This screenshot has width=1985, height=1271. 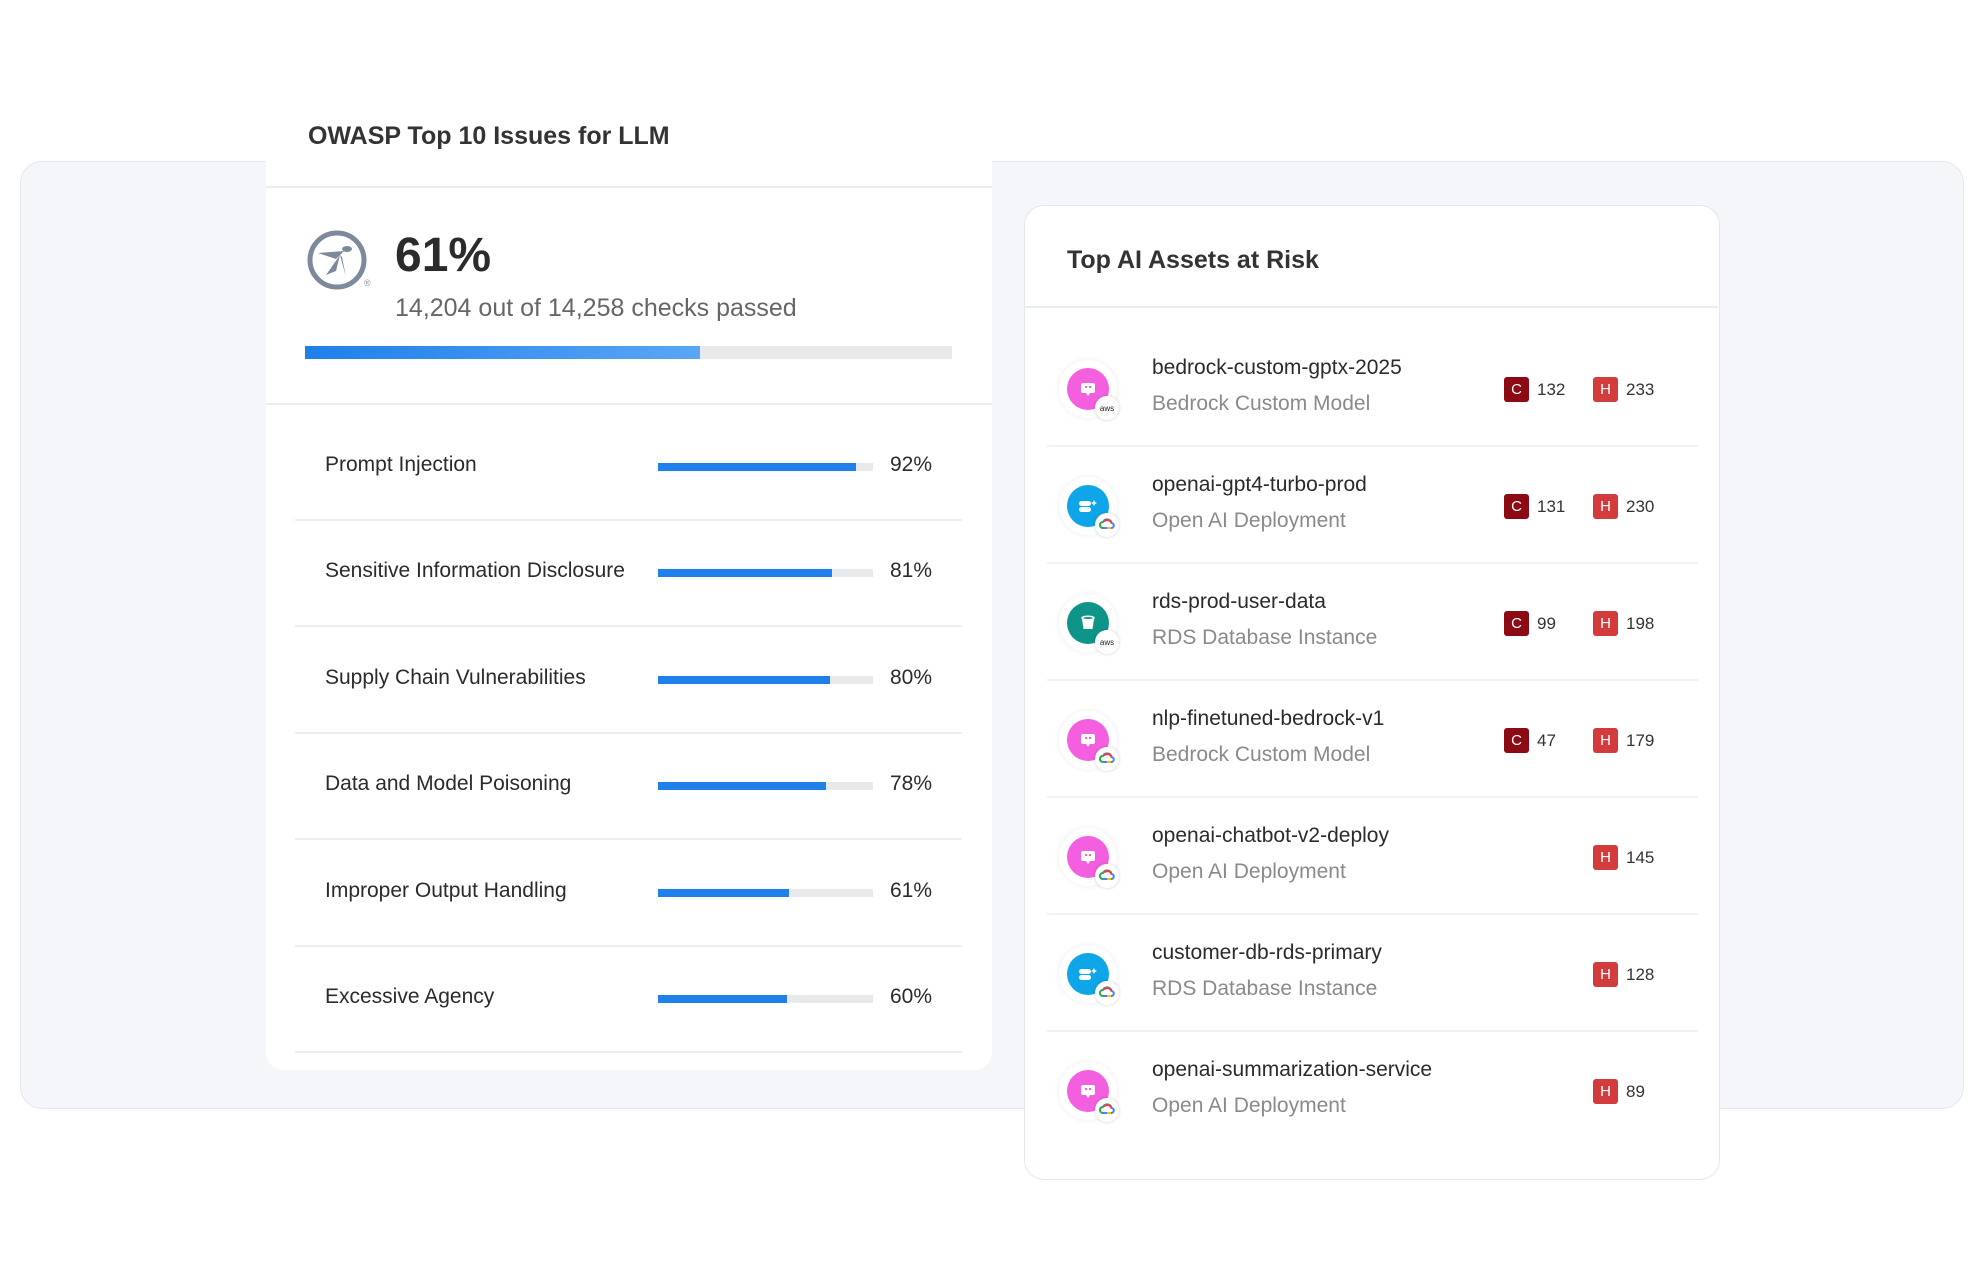 I want to click on critical-count: 132, so click(x=1551, y=389).